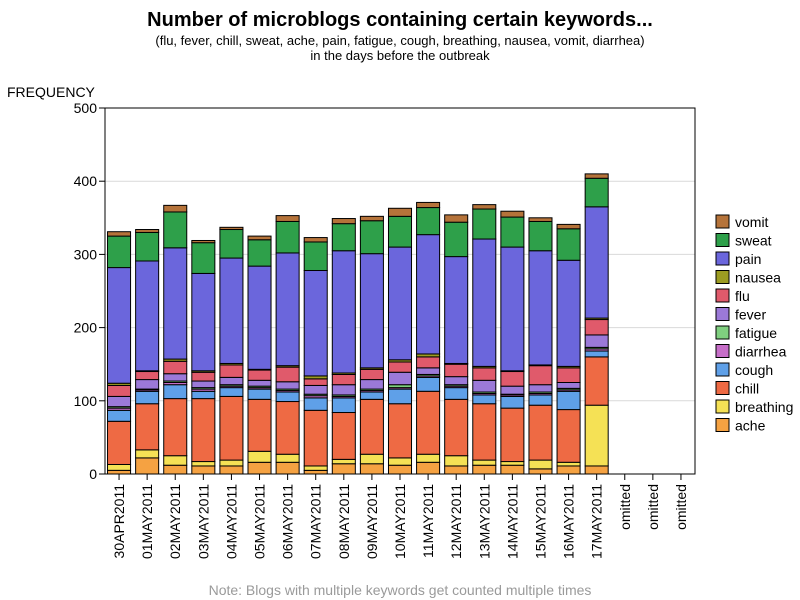  What do you see at coordinates (288, 521) in the screenshot?
I see `x-tick-label: 06MAY2011` at bounding box center [288, 521].